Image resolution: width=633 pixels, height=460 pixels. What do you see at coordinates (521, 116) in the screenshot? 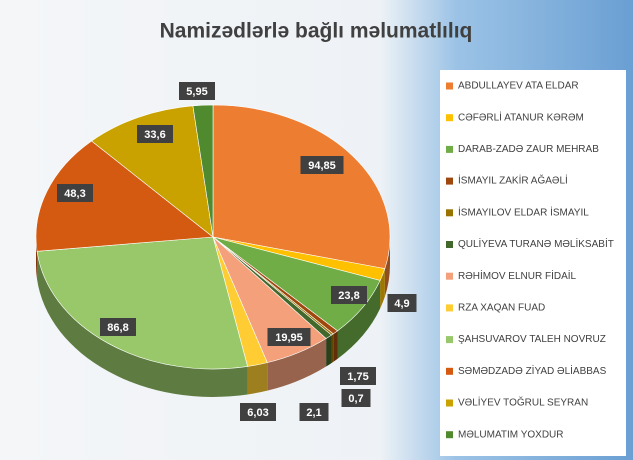
I see `legend-label: CƏFƏRLİ ATANUR KƏRƏM` at bounding box center [521, 116].